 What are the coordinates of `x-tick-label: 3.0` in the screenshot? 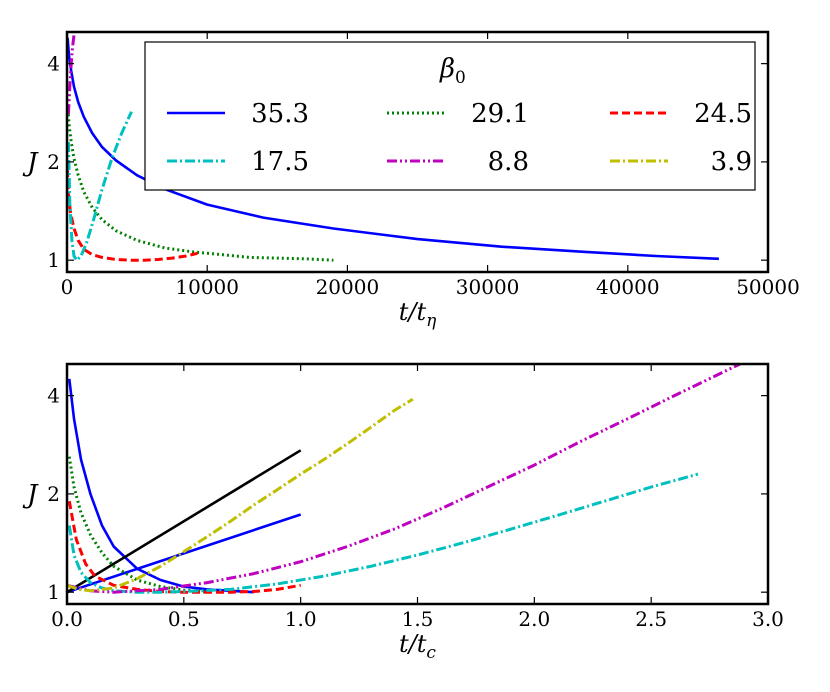 It's located at (768, 619).